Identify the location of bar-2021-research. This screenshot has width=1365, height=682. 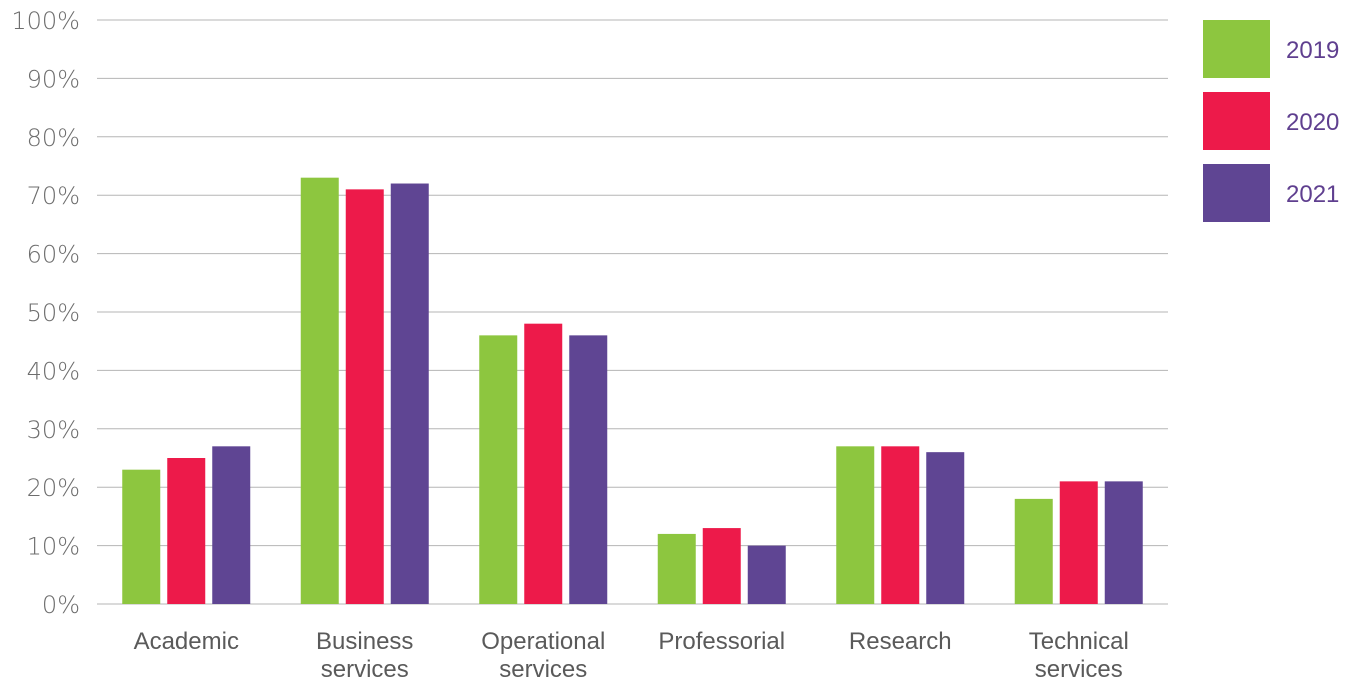
(945, 528).